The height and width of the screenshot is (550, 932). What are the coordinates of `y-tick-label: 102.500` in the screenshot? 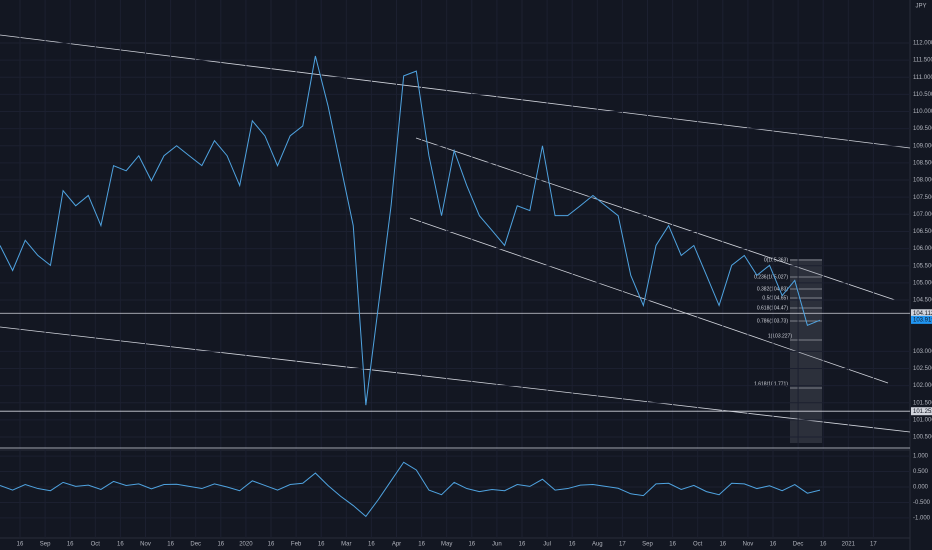 It's located at (922, 369).